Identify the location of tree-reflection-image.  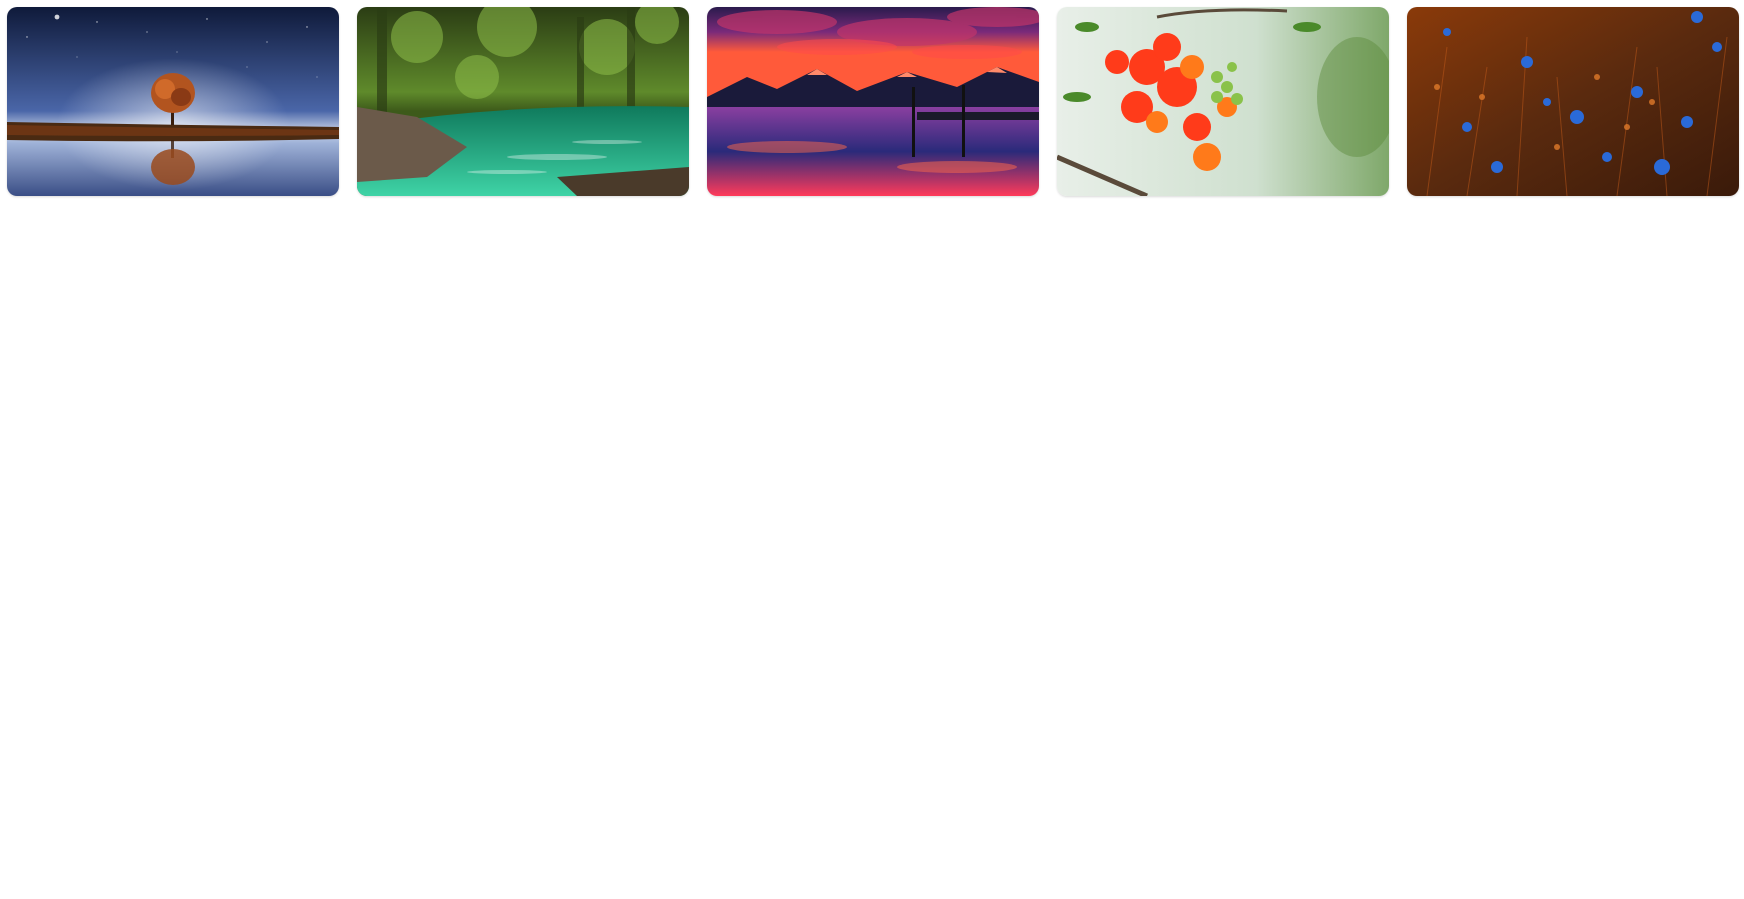
(173, 101).